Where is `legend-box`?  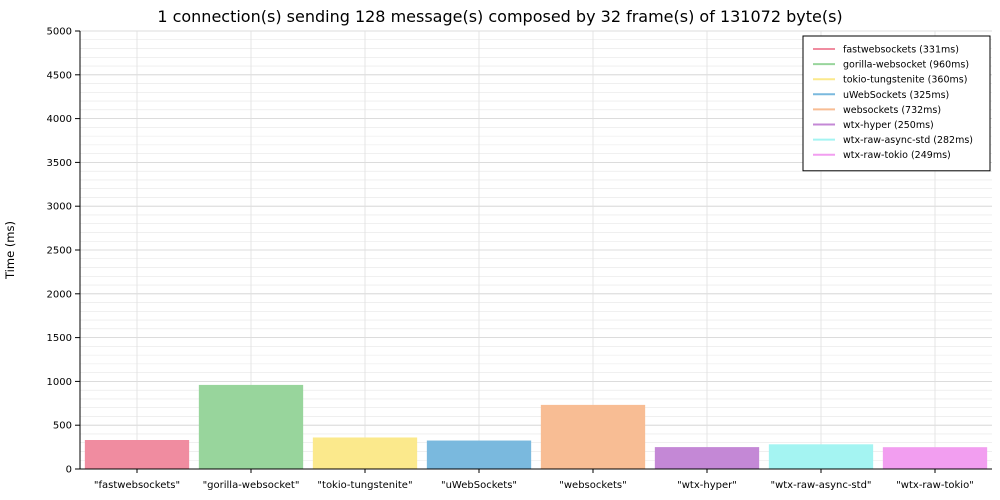
legend-box is located at coordinates (896, 103).